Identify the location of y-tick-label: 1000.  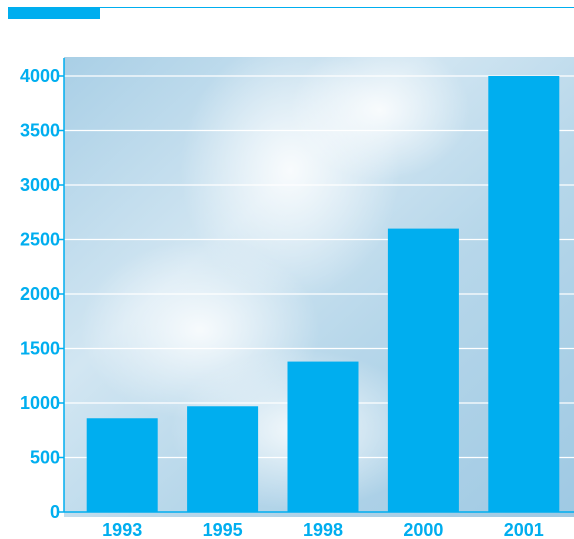
(40, 403).